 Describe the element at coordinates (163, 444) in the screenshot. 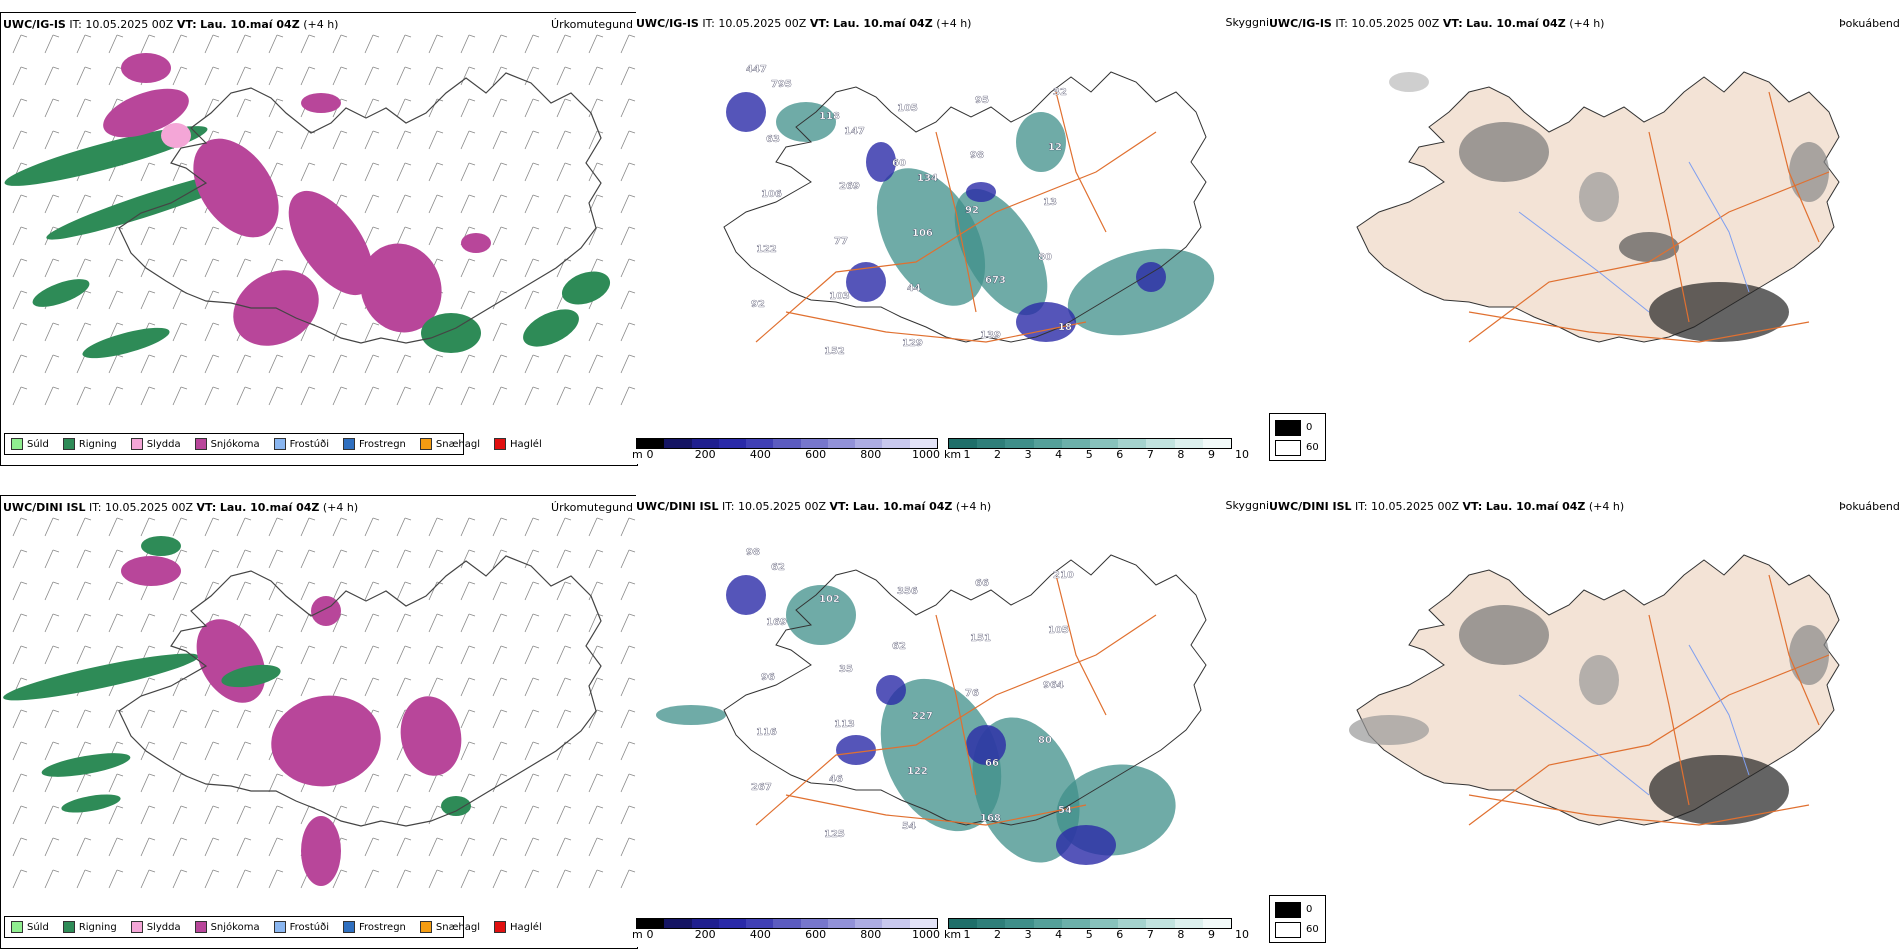

I see `legend-label: Slydda` at that location.